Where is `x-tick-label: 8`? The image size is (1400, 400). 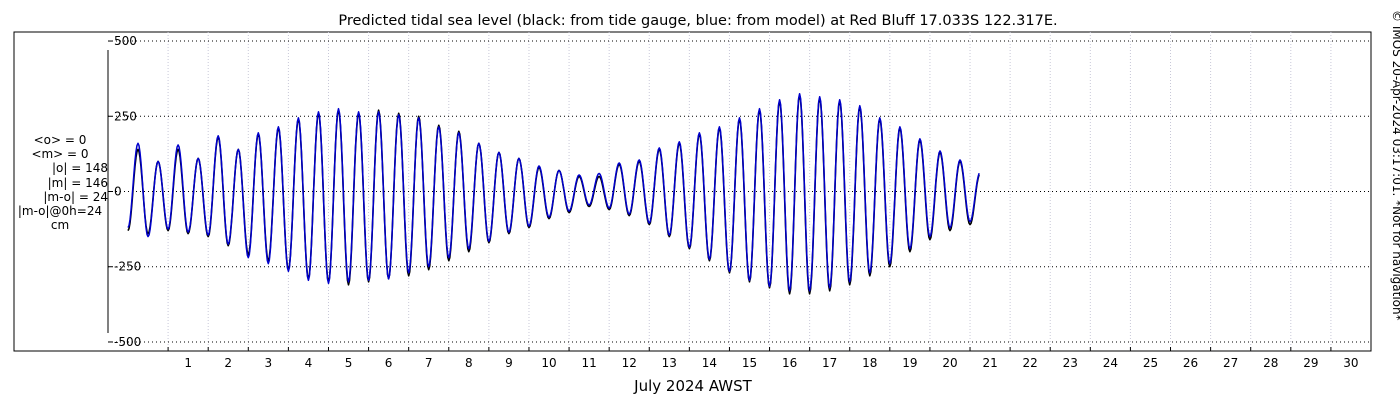
x-tick-label: 8 is located at coordinates (469, 363).